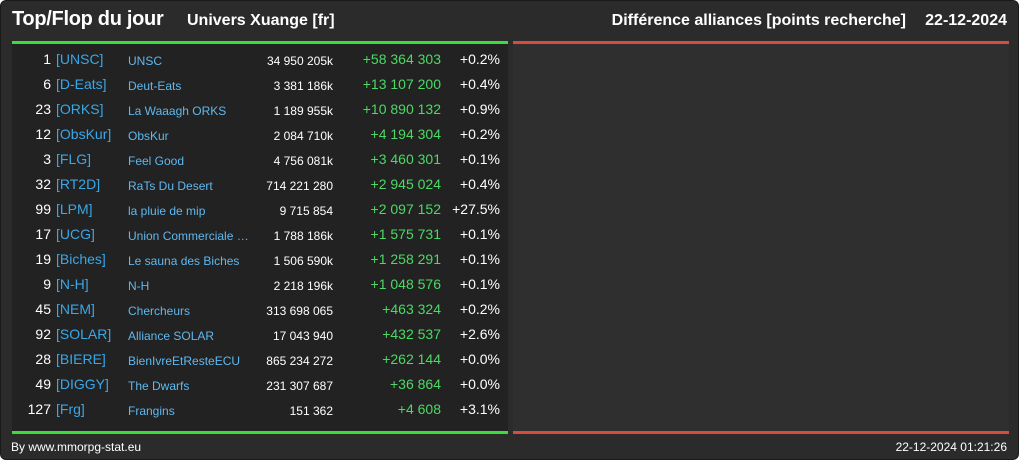 Image resolution: width=1019 pixels, height=460 pixels. Describe the element at coordinates (951, 447) in the screenshot. I see `generated-timestamp: 22-12-2024 01:21:26` at that location.